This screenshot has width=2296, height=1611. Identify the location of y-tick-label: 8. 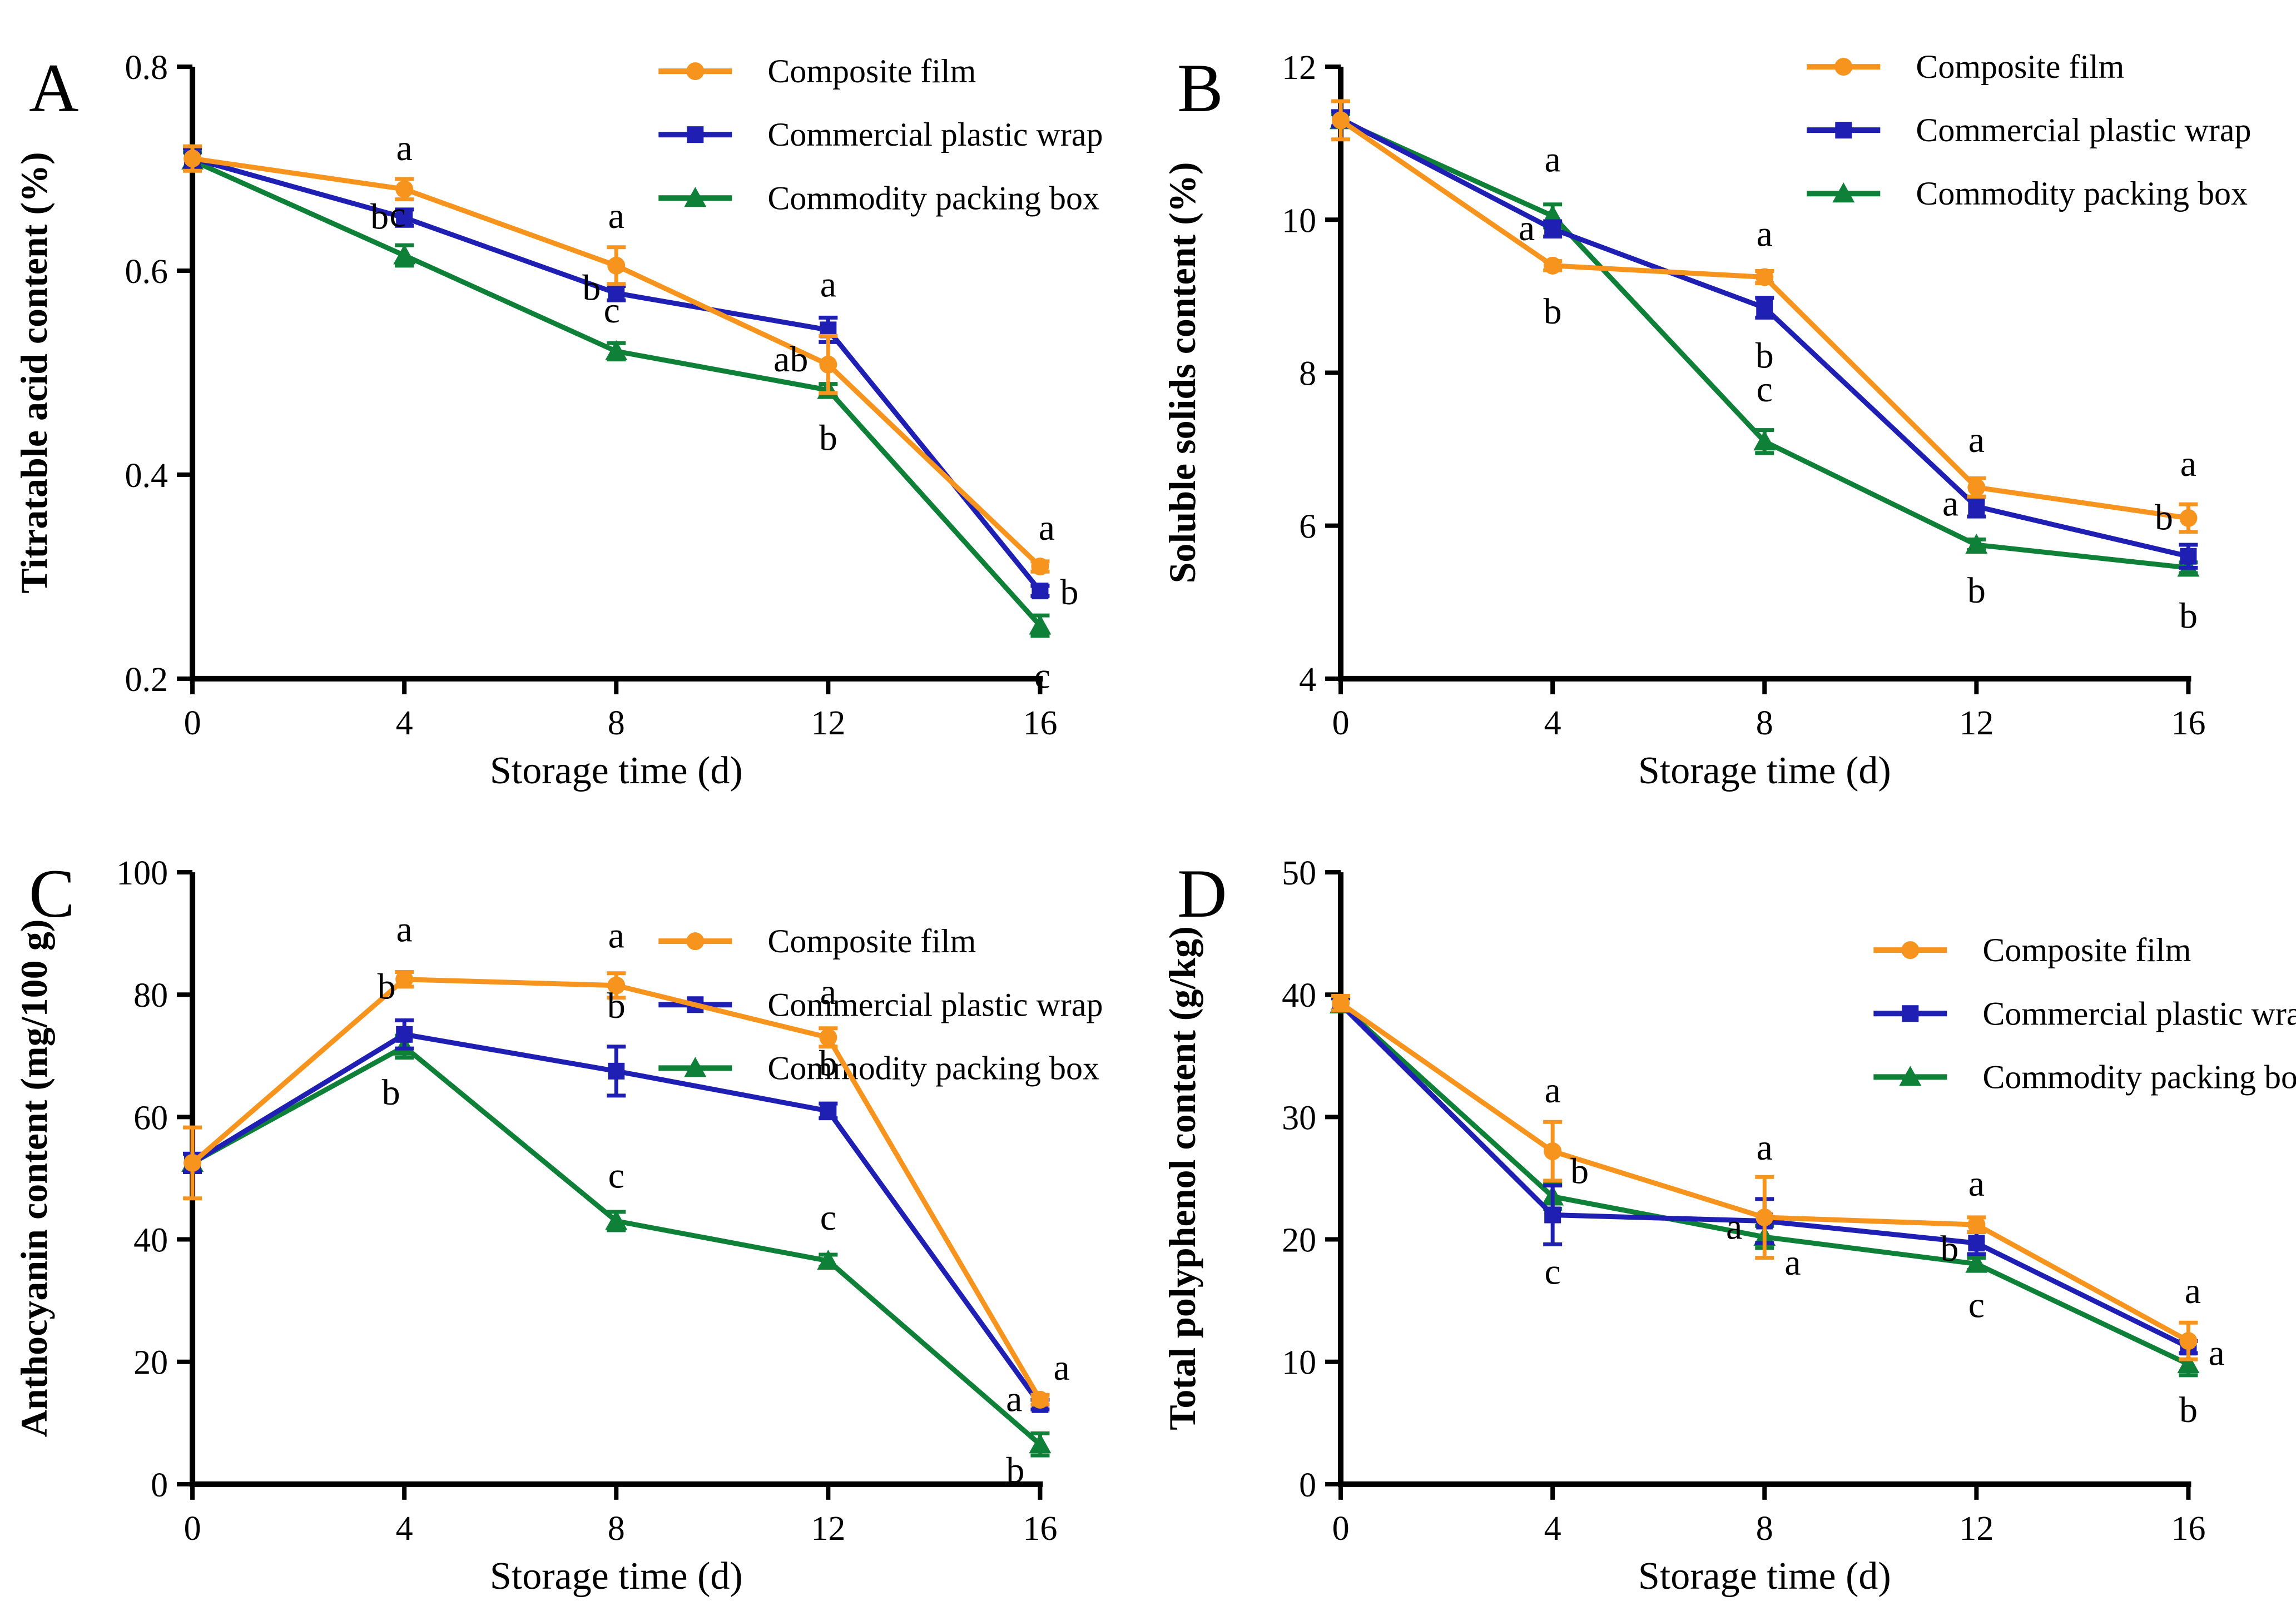
(1307, 373).